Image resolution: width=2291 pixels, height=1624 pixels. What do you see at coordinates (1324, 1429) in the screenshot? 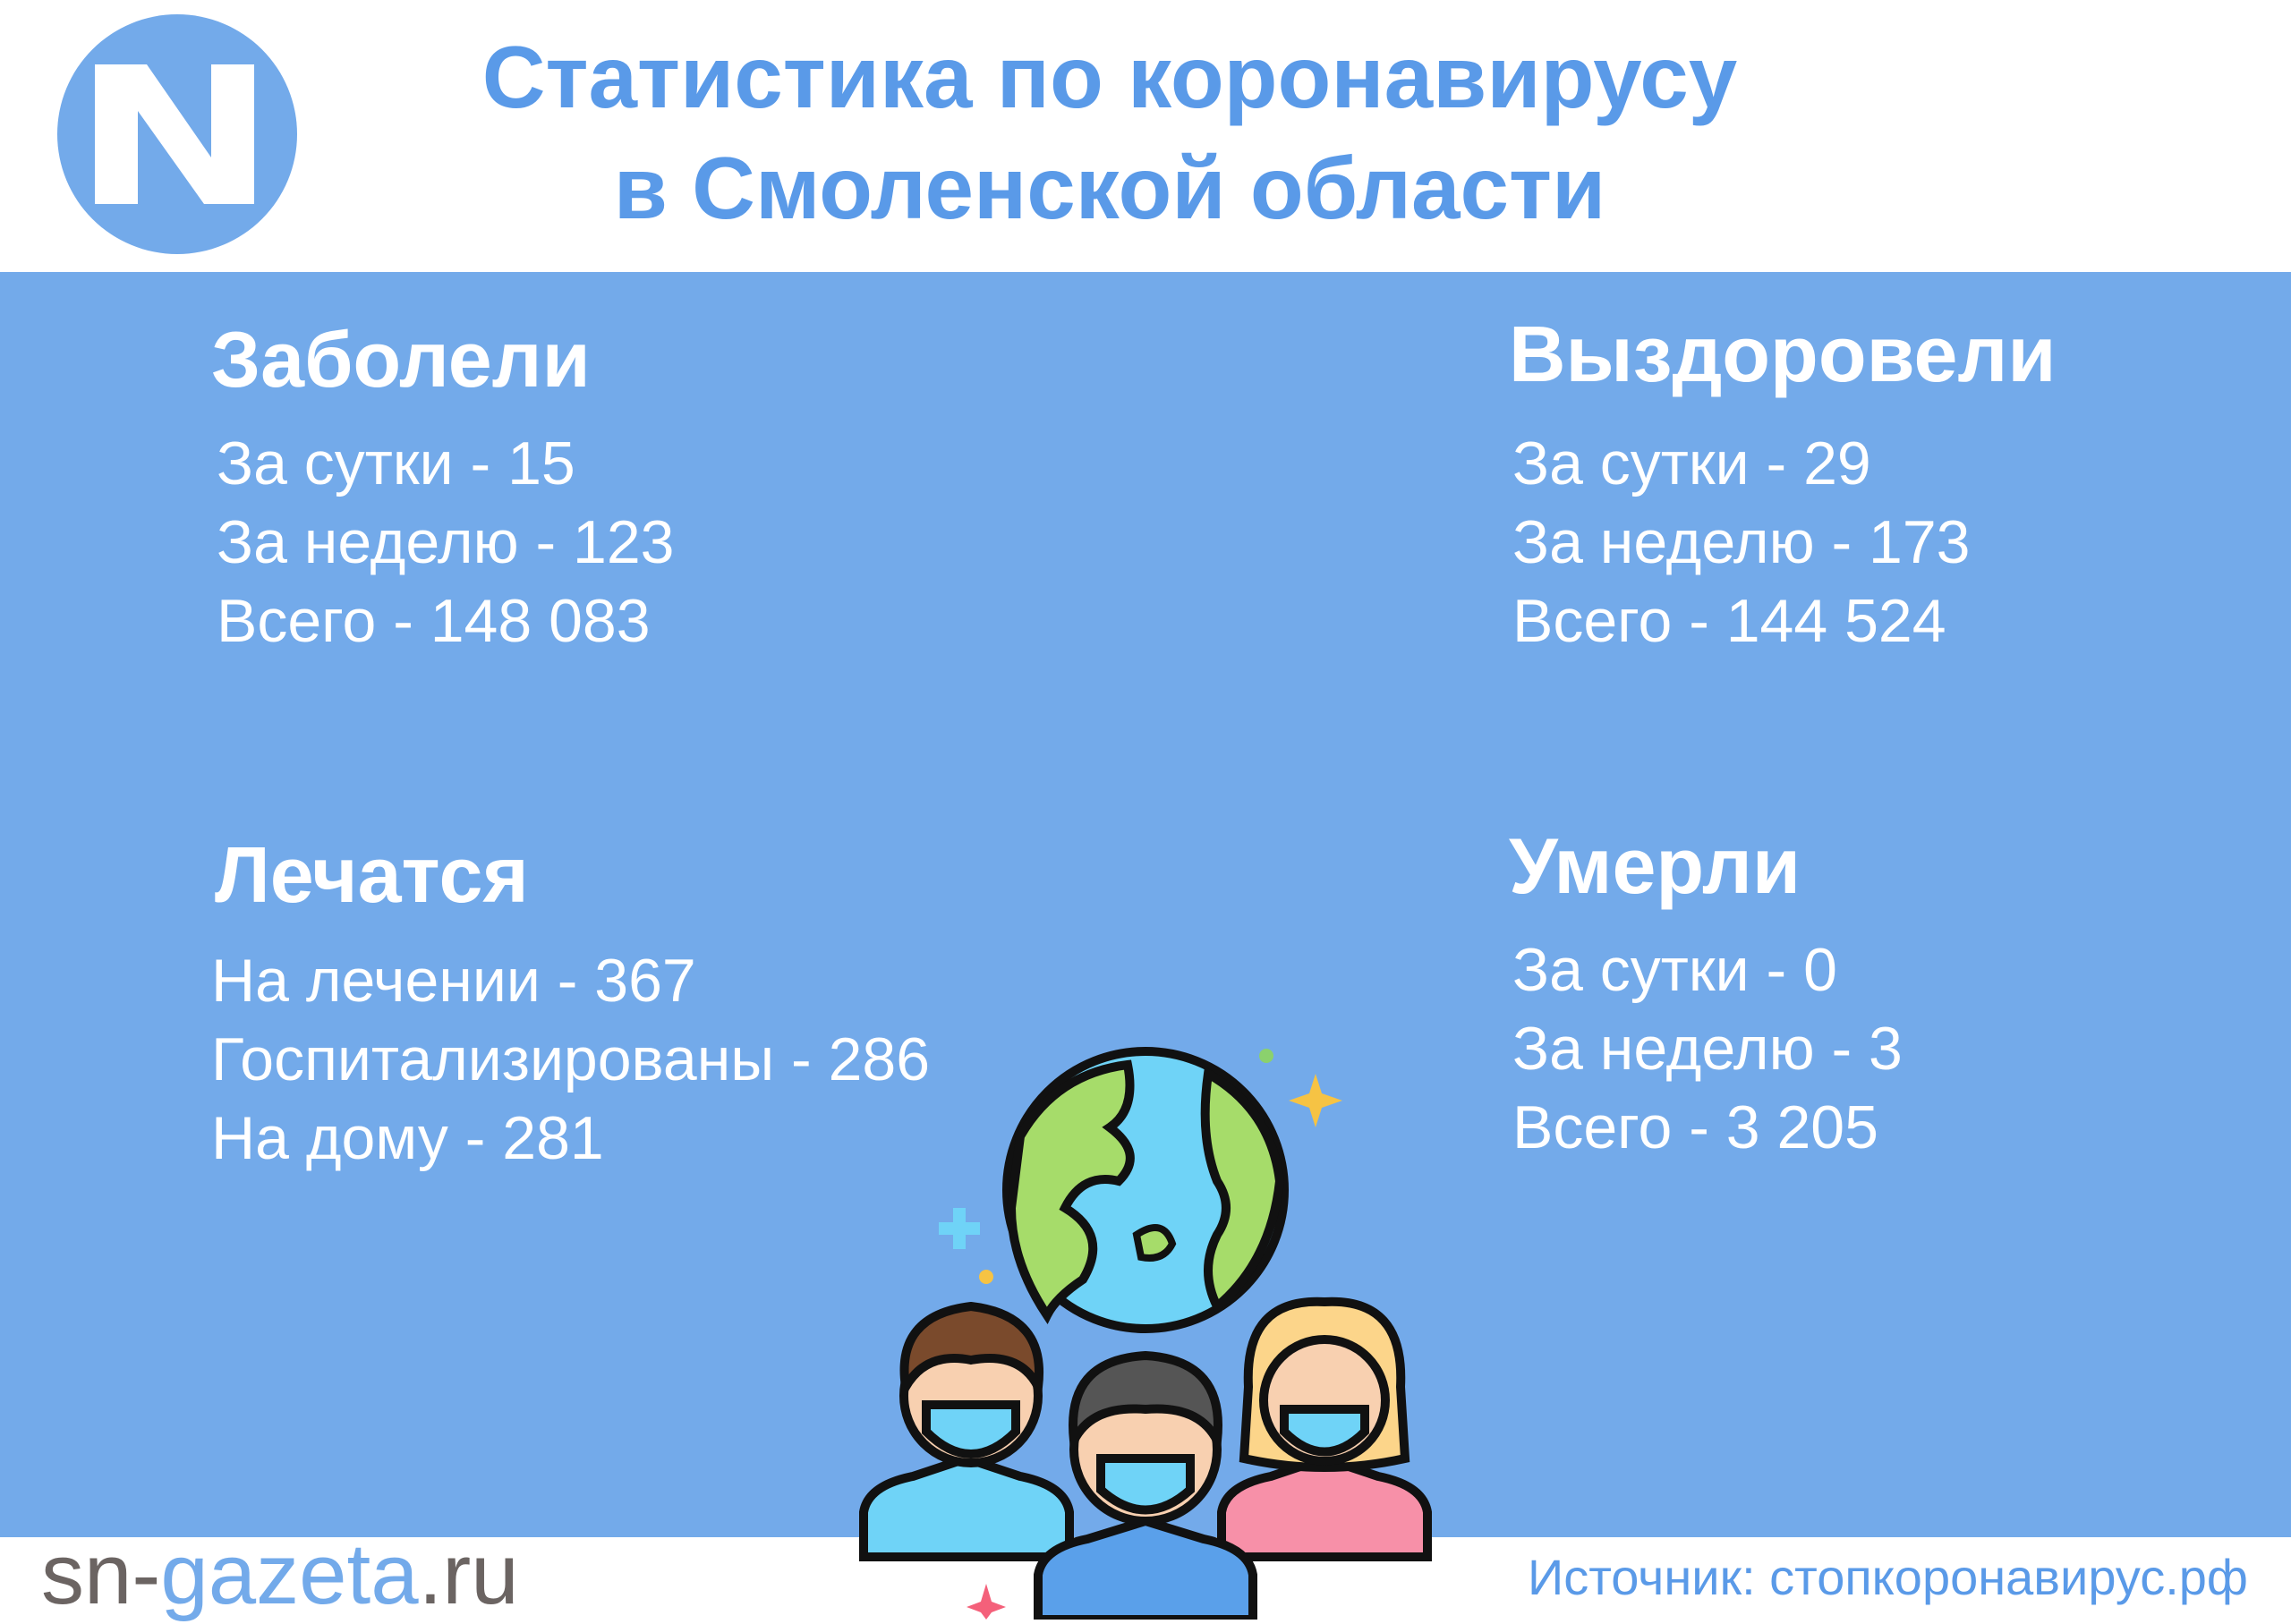
I see `person-right` at bounding box center [1324, 1429].